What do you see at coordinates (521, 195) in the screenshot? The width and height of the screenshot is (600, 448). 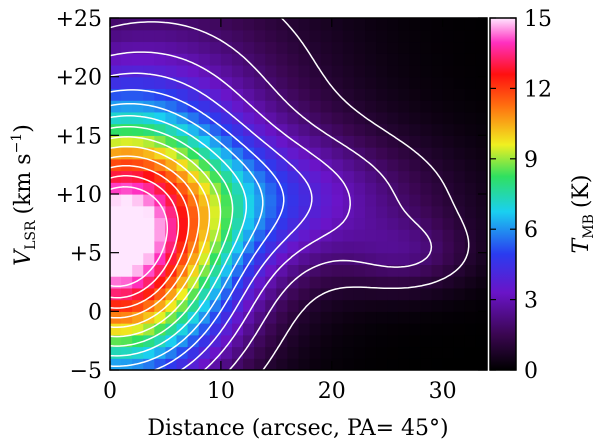 I see `colorbar-ticks: 0 3 6 9 12 15` at bounding box center [521, 195].